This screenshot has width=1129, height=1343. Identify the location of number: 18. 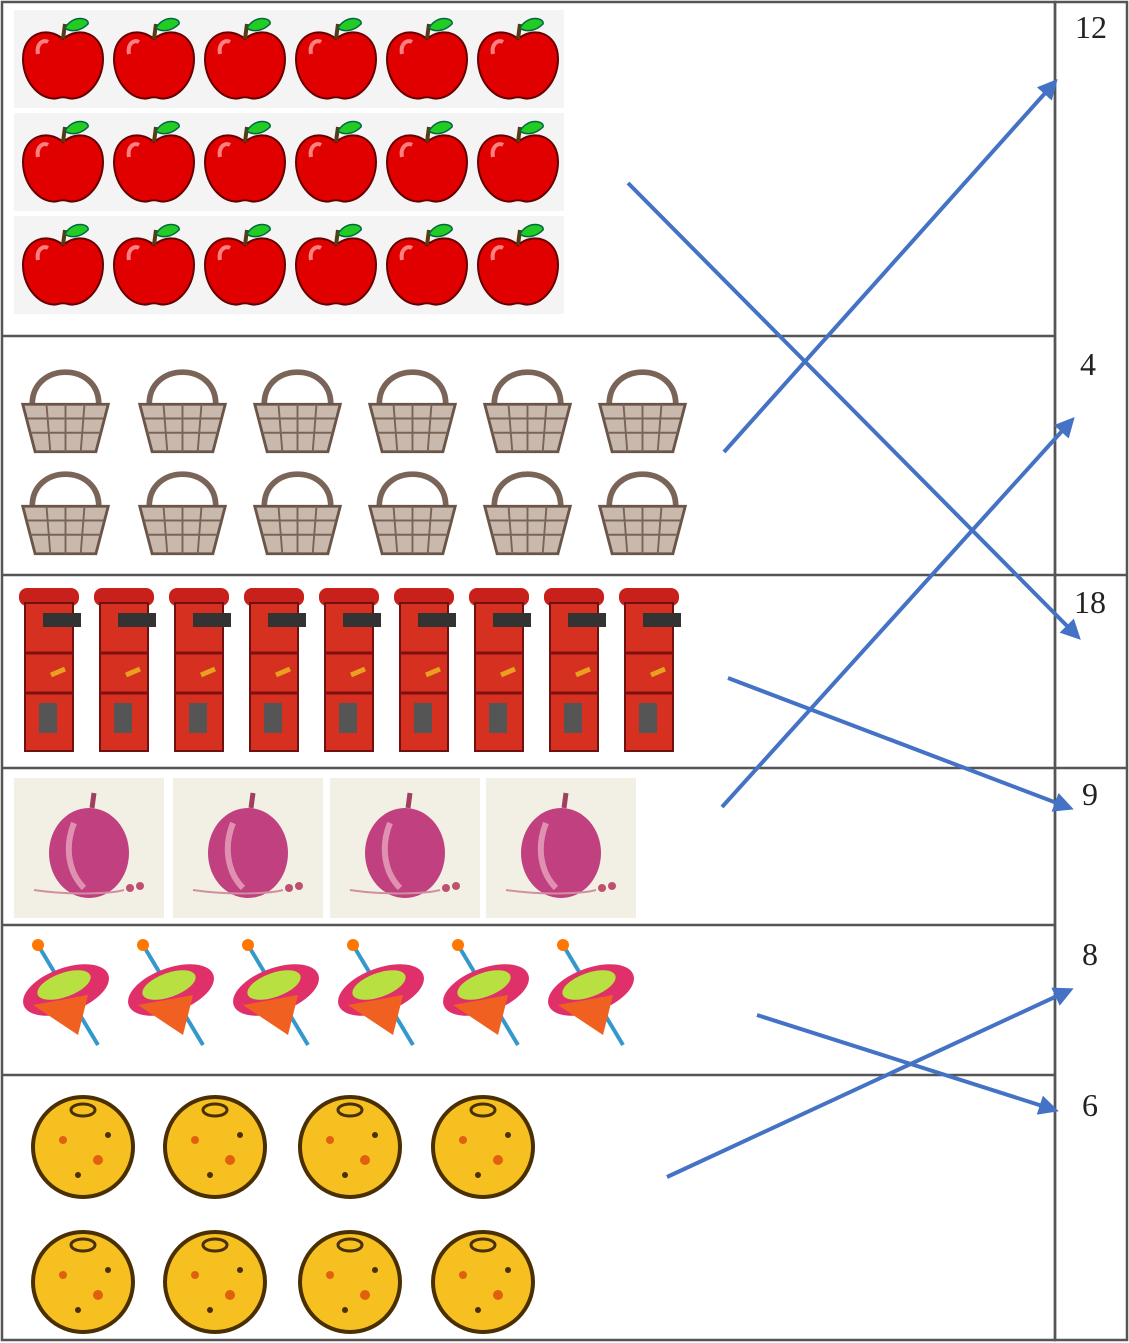
(1090, 602).